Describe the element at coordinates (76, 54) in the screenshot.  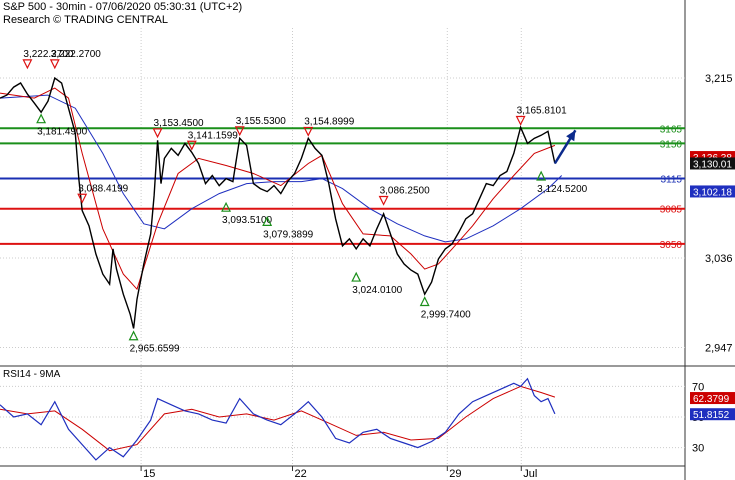
I see `swing-high-label-1: 3,222.2700` at that location.